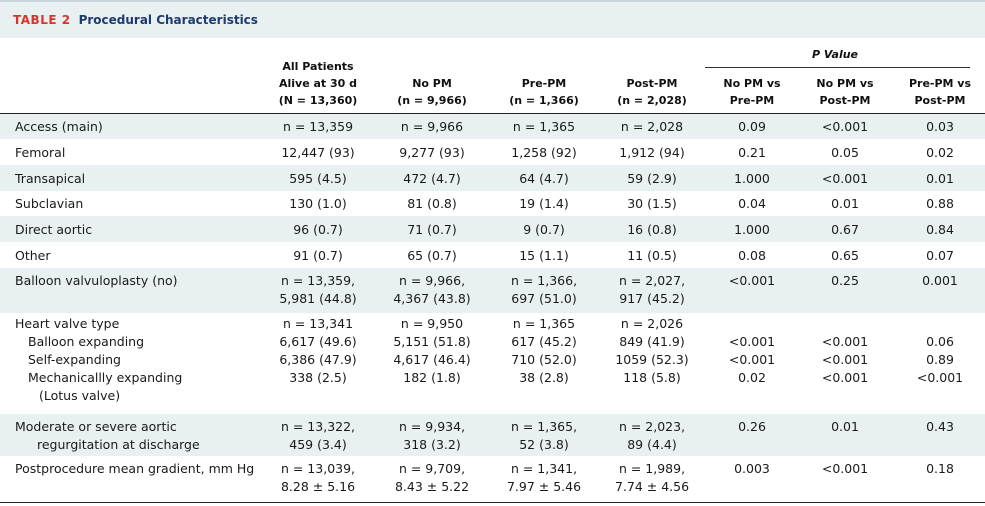 The height and width of the screenshot is (506, 985). Describe the element at coordinates (318, 298) in the screenshot. I see `cell-value: 5,981 (44.8)` at that location.